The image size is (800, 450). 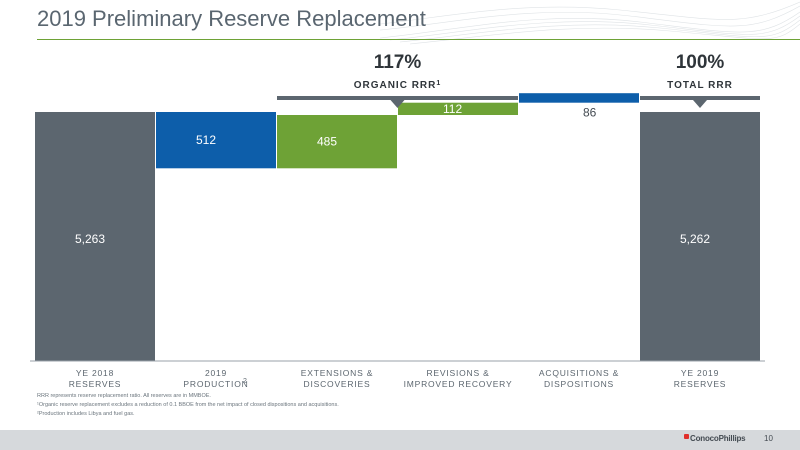 What do you see at coordinates (700, 85) in the screenshot?
I see `callout-label-1: TOTAL RRR` at bounding box center [700, 85].